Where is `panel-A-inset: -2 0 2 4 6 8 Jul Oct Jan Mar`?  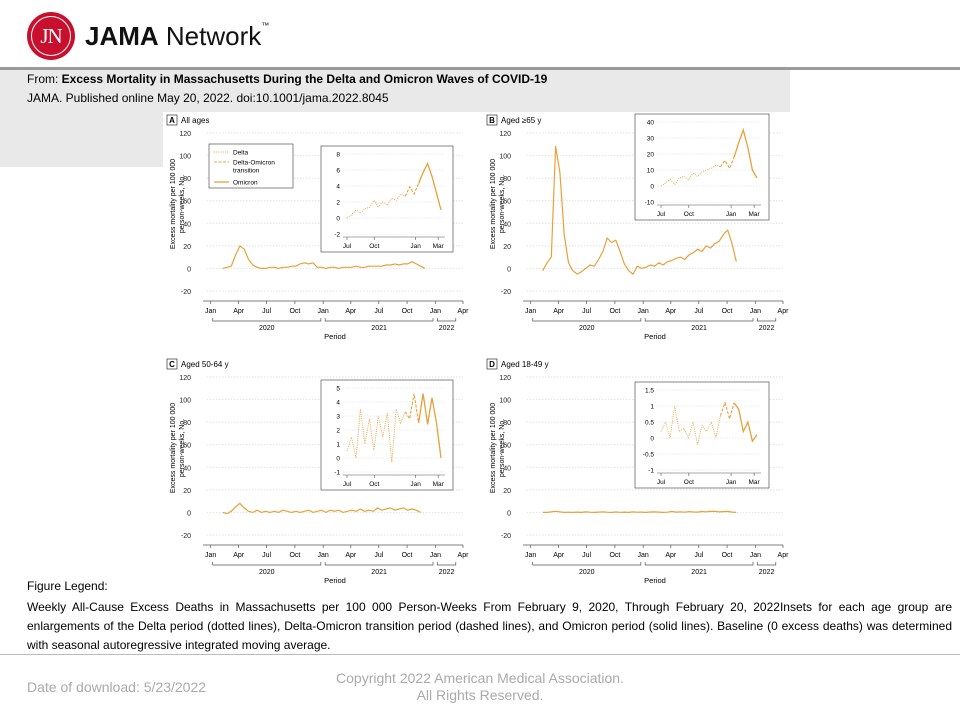 panel-A-inset: -2 0 2 4 6 8 Jul Oct Jan Mar is located at coordinates (387, 199).